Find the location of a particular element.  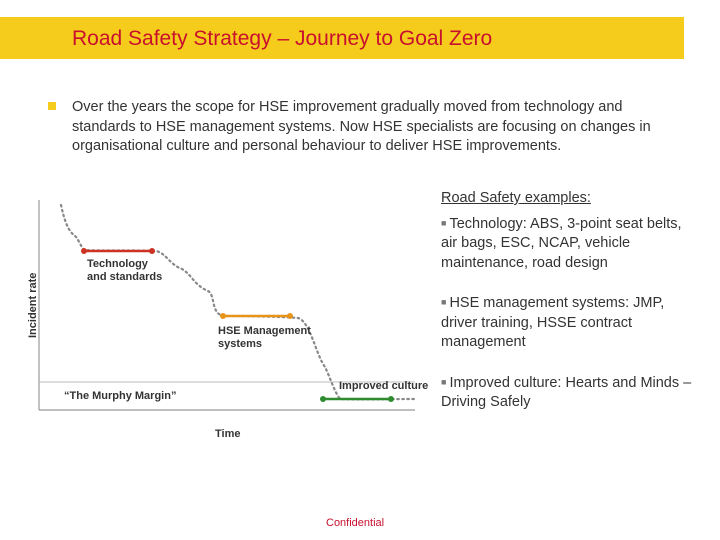

bullet-square-icon is located at coordinates (52, 106).